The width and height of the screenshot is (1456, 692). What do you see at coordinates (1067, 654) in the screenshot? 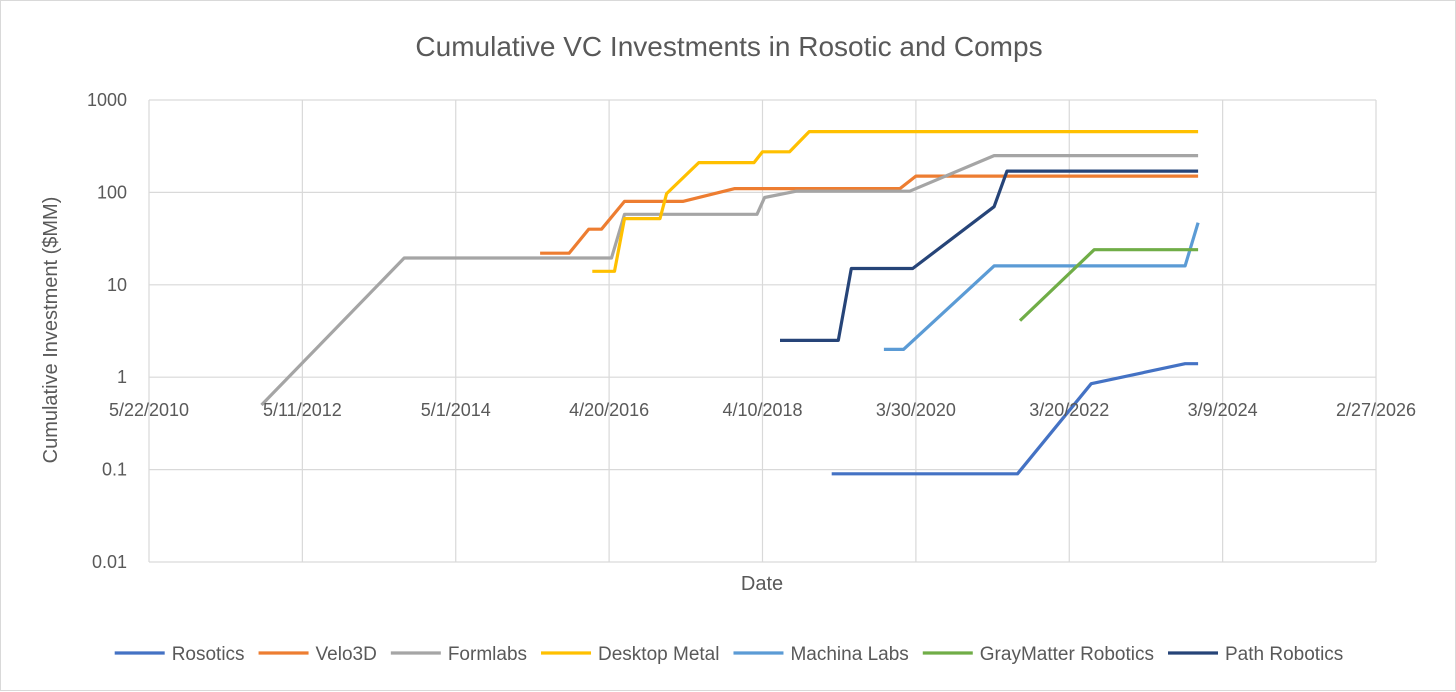
I see `legend-label: GrayMatter Robotics` at bounding box center [1067, 654].